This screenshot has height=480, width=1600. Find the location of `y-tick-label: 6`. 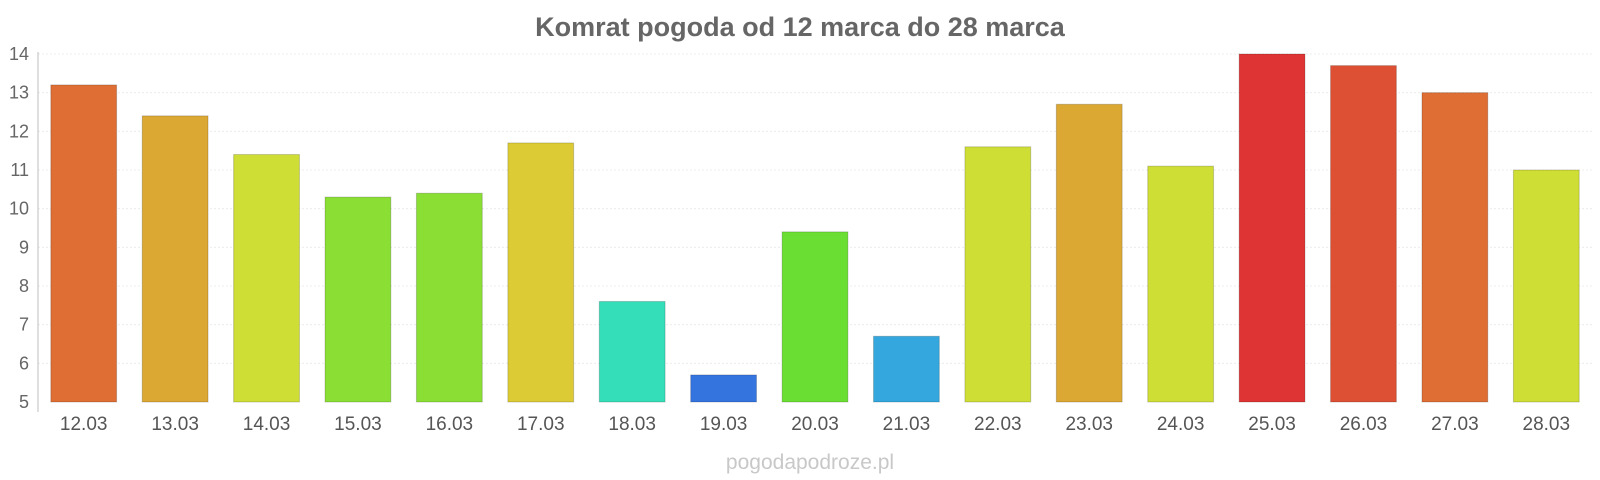

y-tick-label: 6 is located at coordinates (24, 363).